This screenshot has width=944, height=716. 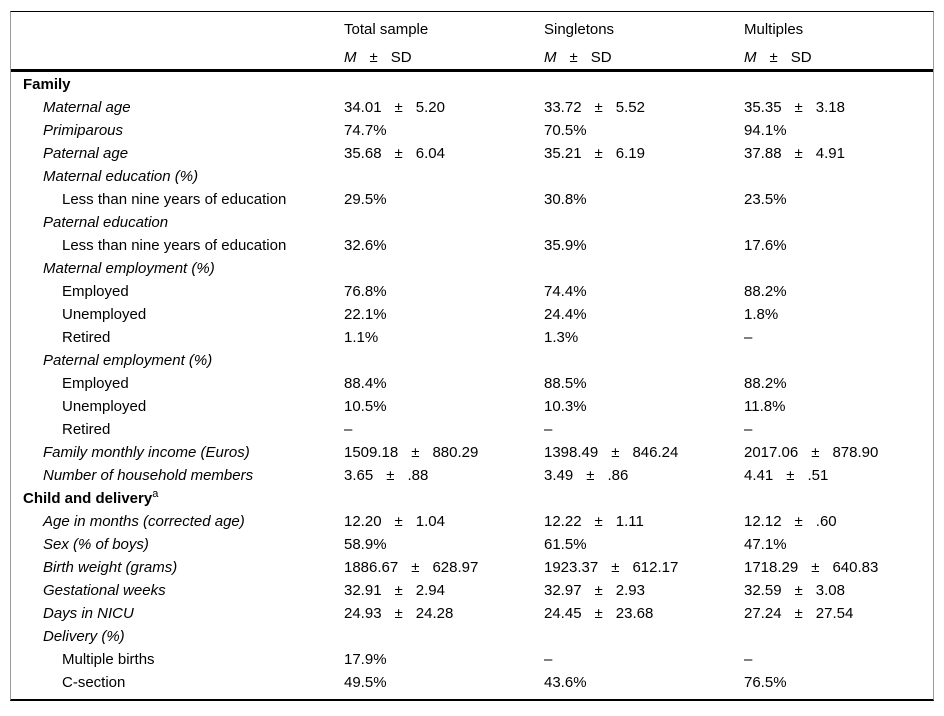 I want to click on value-cell-total-sample: 24.93 ±24.28, so click(x=398, y=613).